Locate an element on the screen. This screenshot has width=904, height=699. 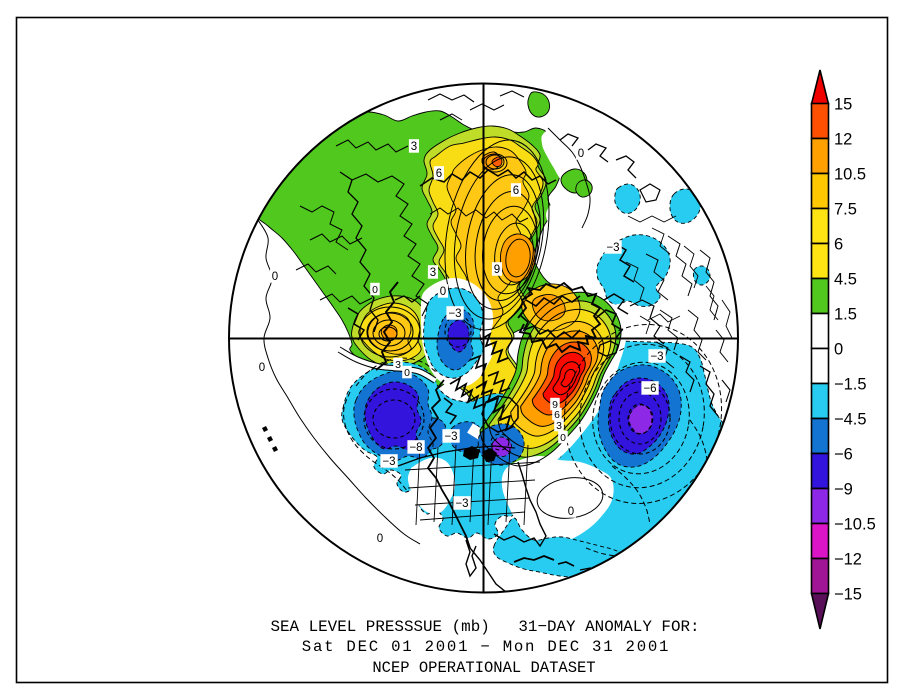
svg-text: 10.5 is located at coordinates (850, 175).